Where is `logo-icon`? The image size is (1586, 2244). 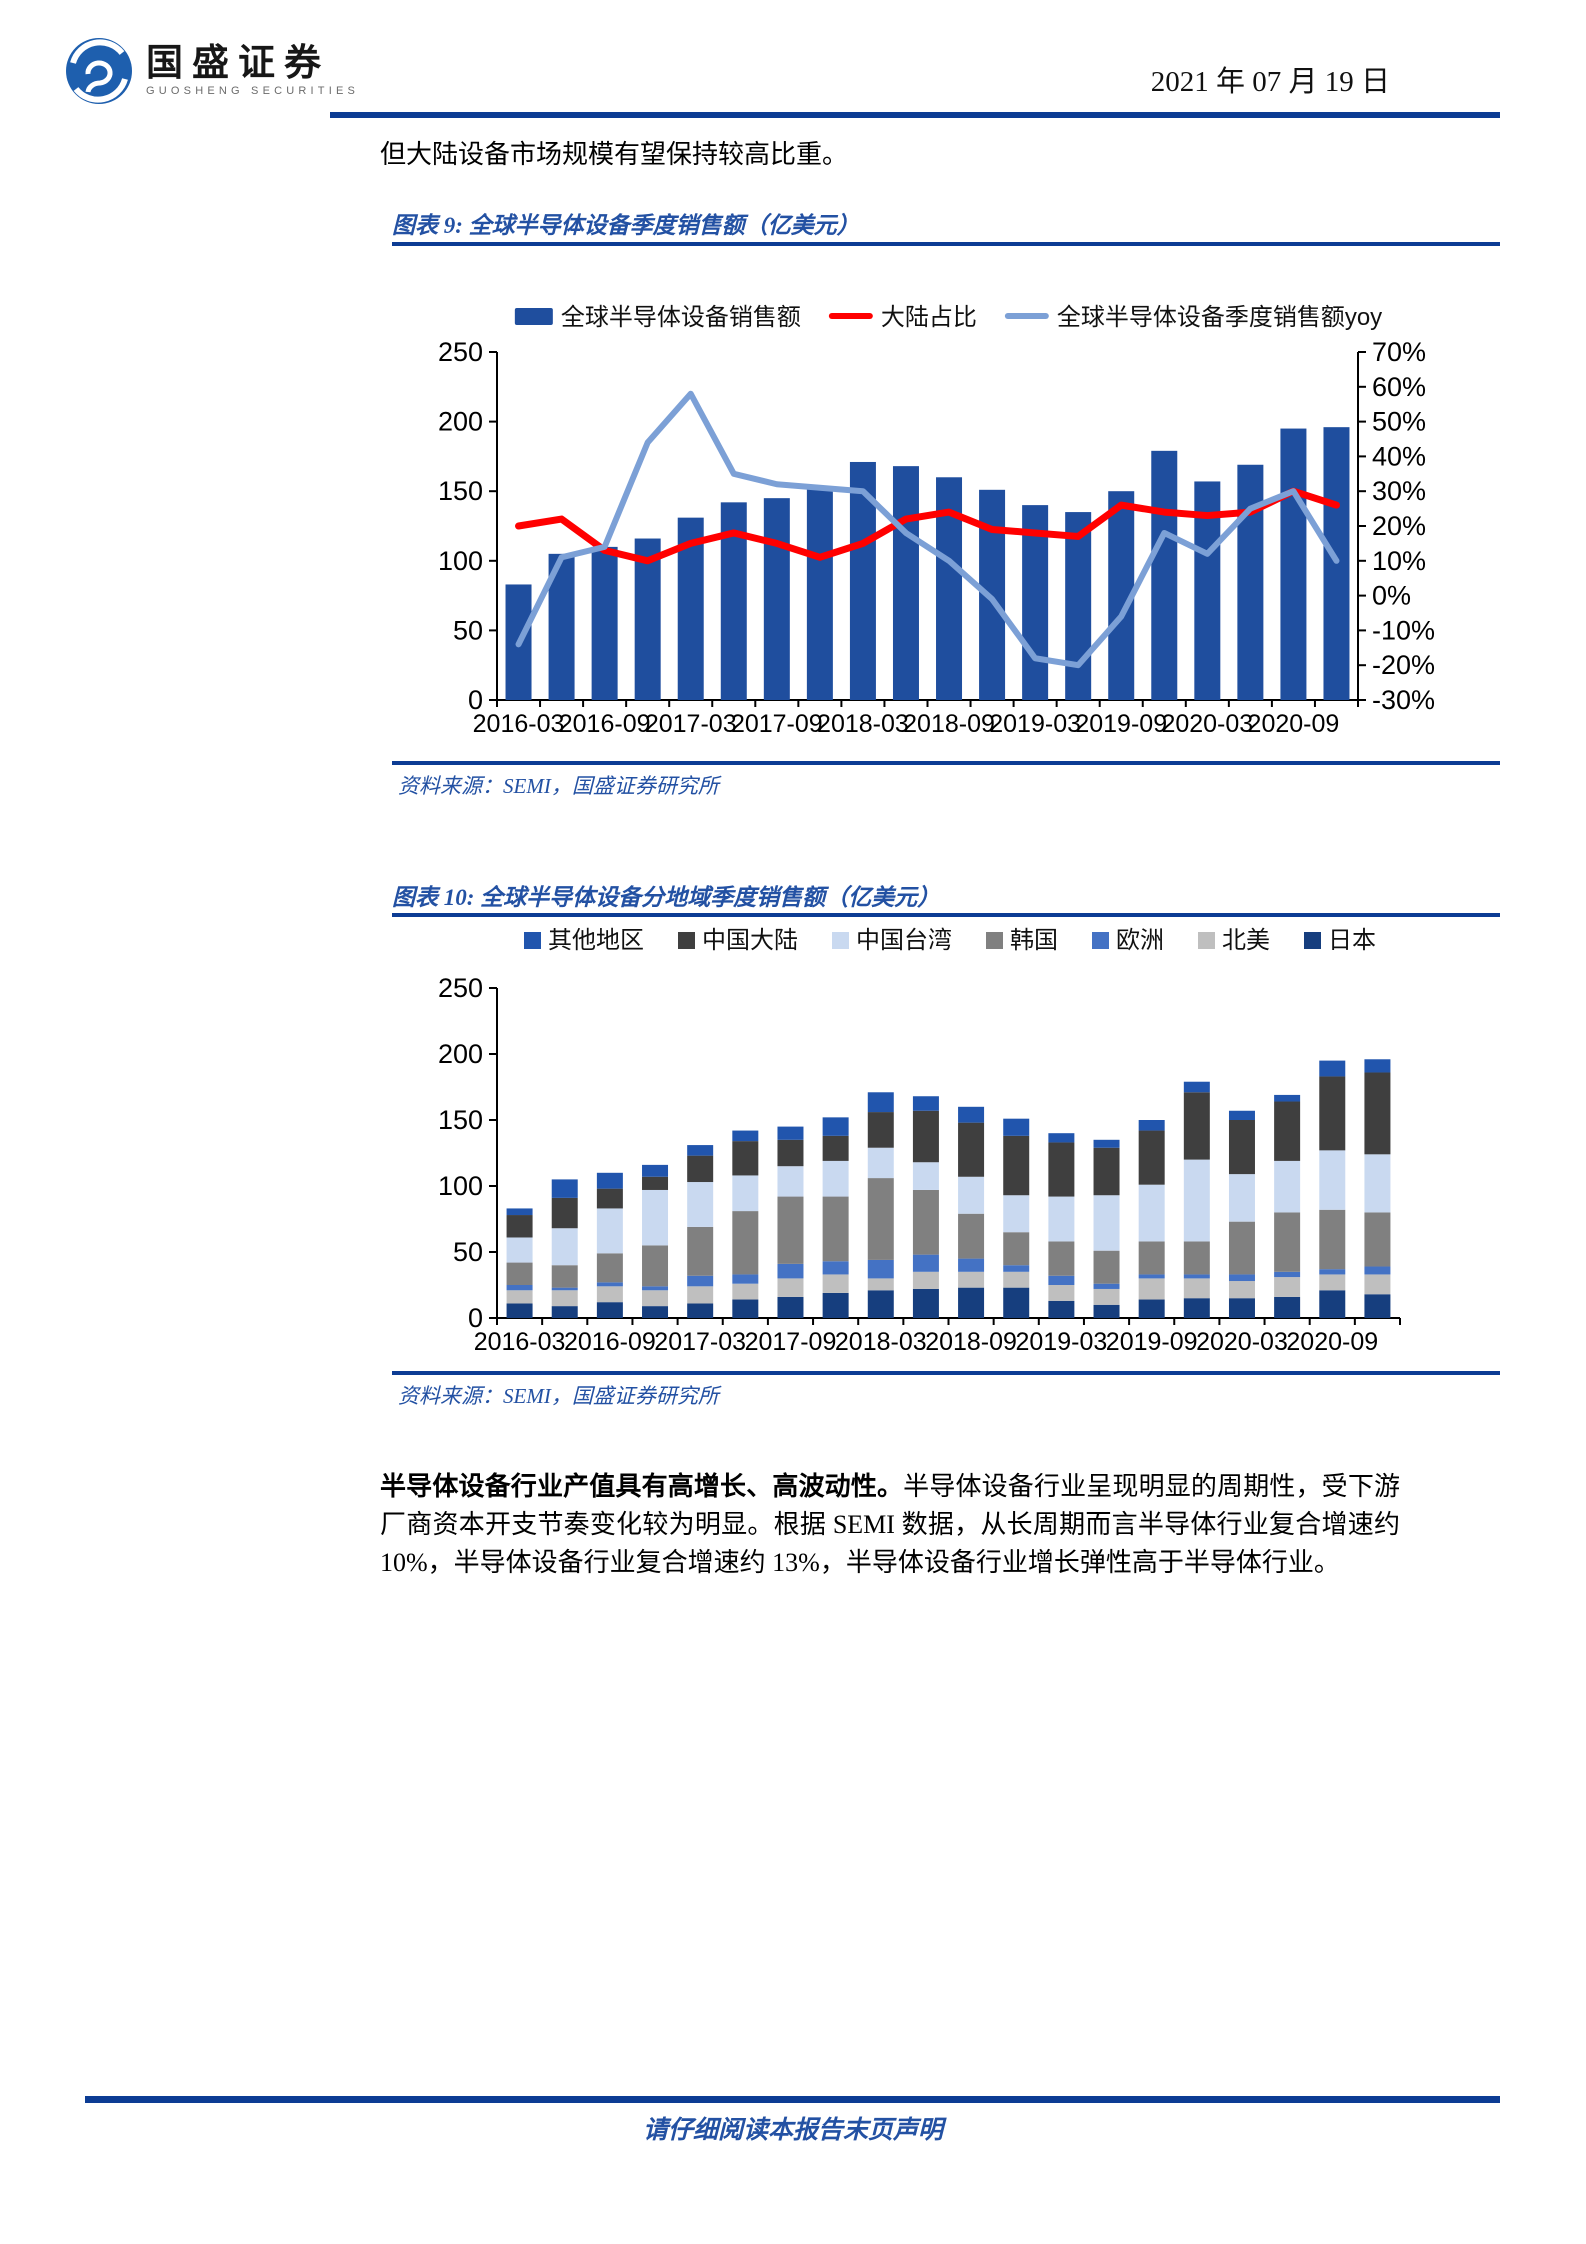 logo-icon is located at coordinates (99, 71).